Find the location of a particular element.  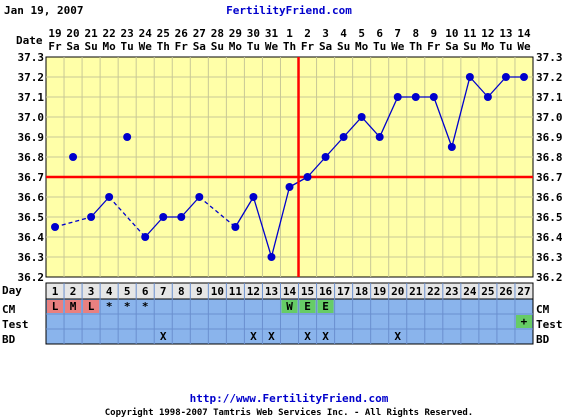

cycle-day-label: 7 is located at coordinates (163, 291).